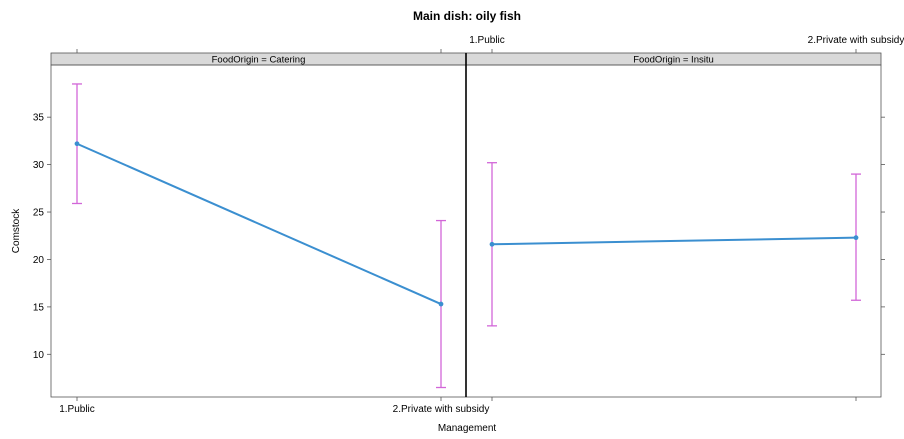  I want to click on y-axis-title: Comstock, so click(16, 230).